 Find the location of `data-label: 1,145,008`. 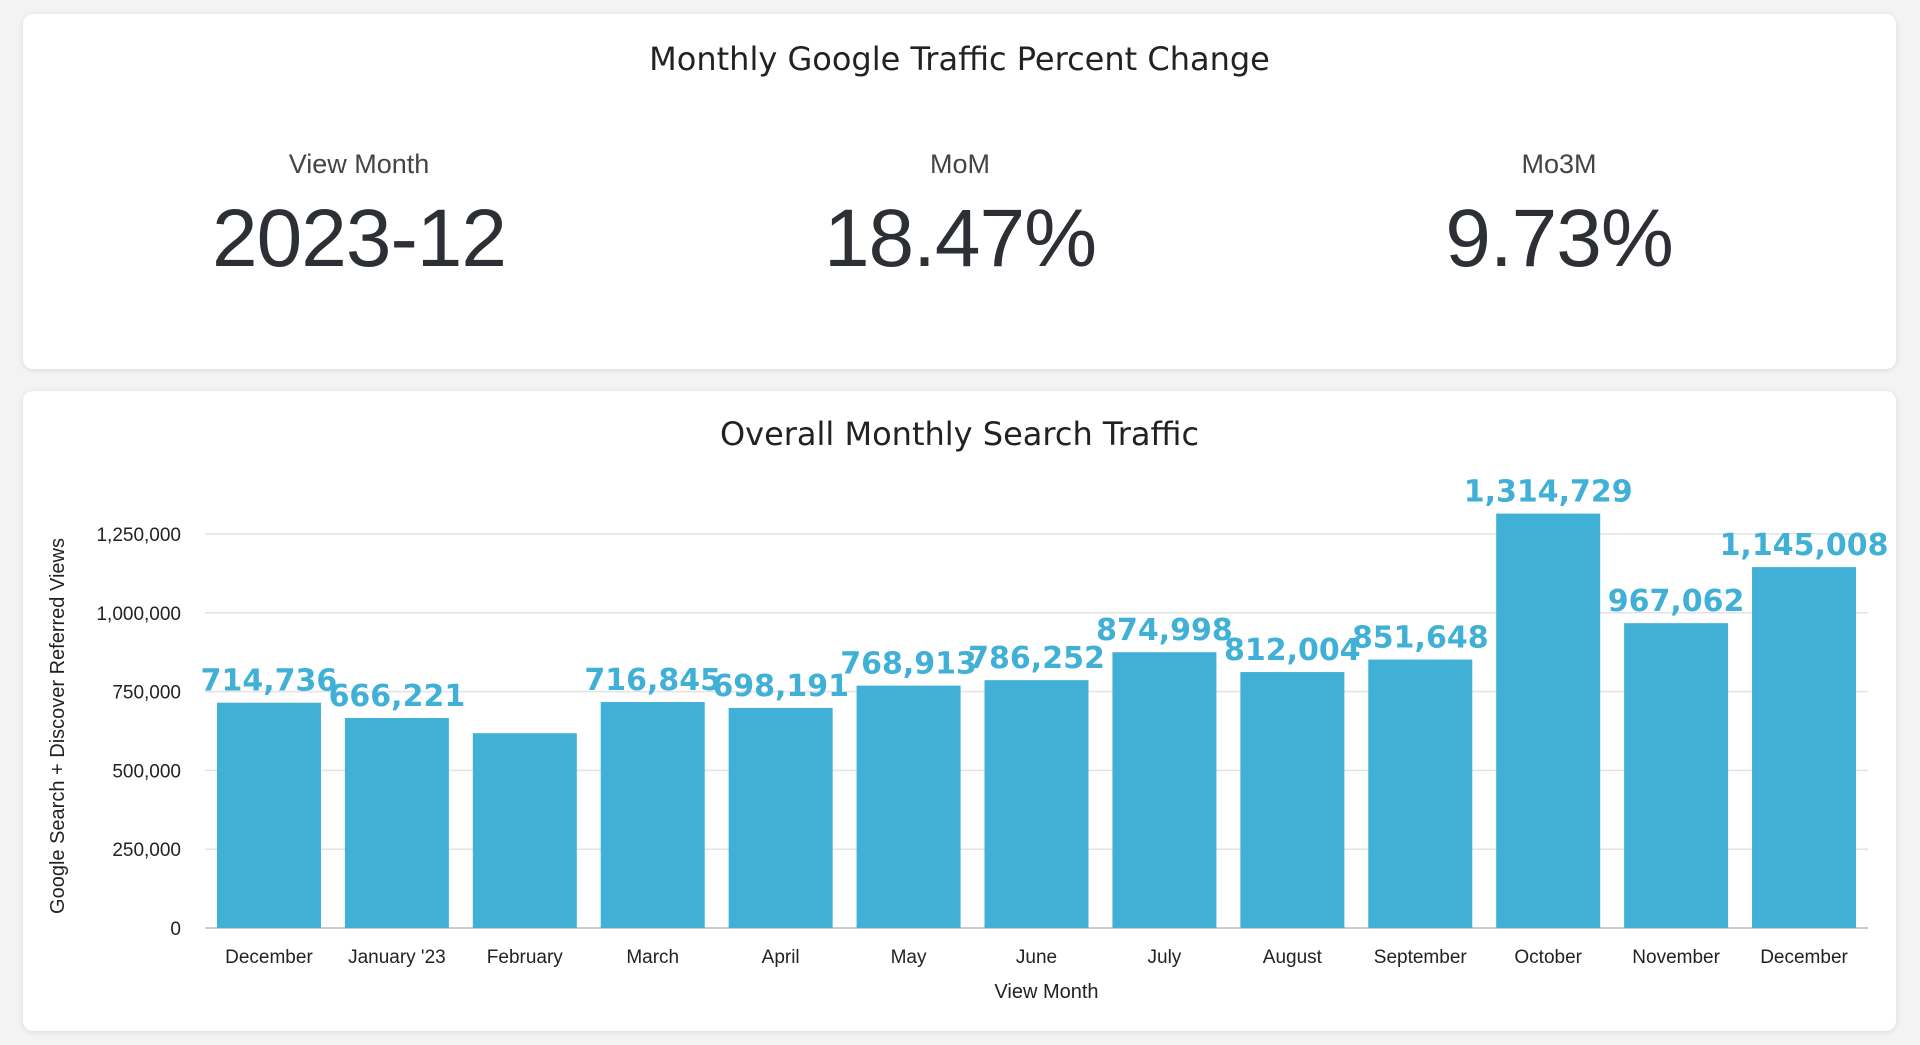

data-label: 1,145,008 is located at coordinates (1804, 545).